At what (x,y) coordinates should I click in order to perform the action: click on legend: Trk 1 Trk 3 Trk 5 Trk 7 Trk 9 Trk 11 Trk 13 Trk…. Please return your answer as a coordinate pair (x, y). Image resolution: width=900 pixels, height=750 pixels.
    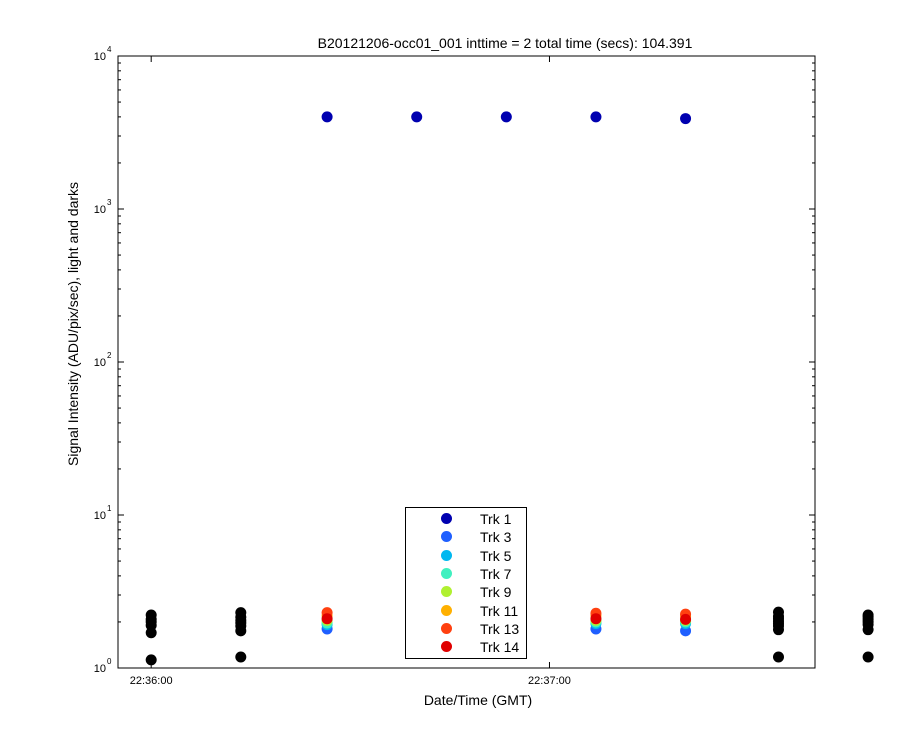
    Looking at the image, I should click on (466, 583).